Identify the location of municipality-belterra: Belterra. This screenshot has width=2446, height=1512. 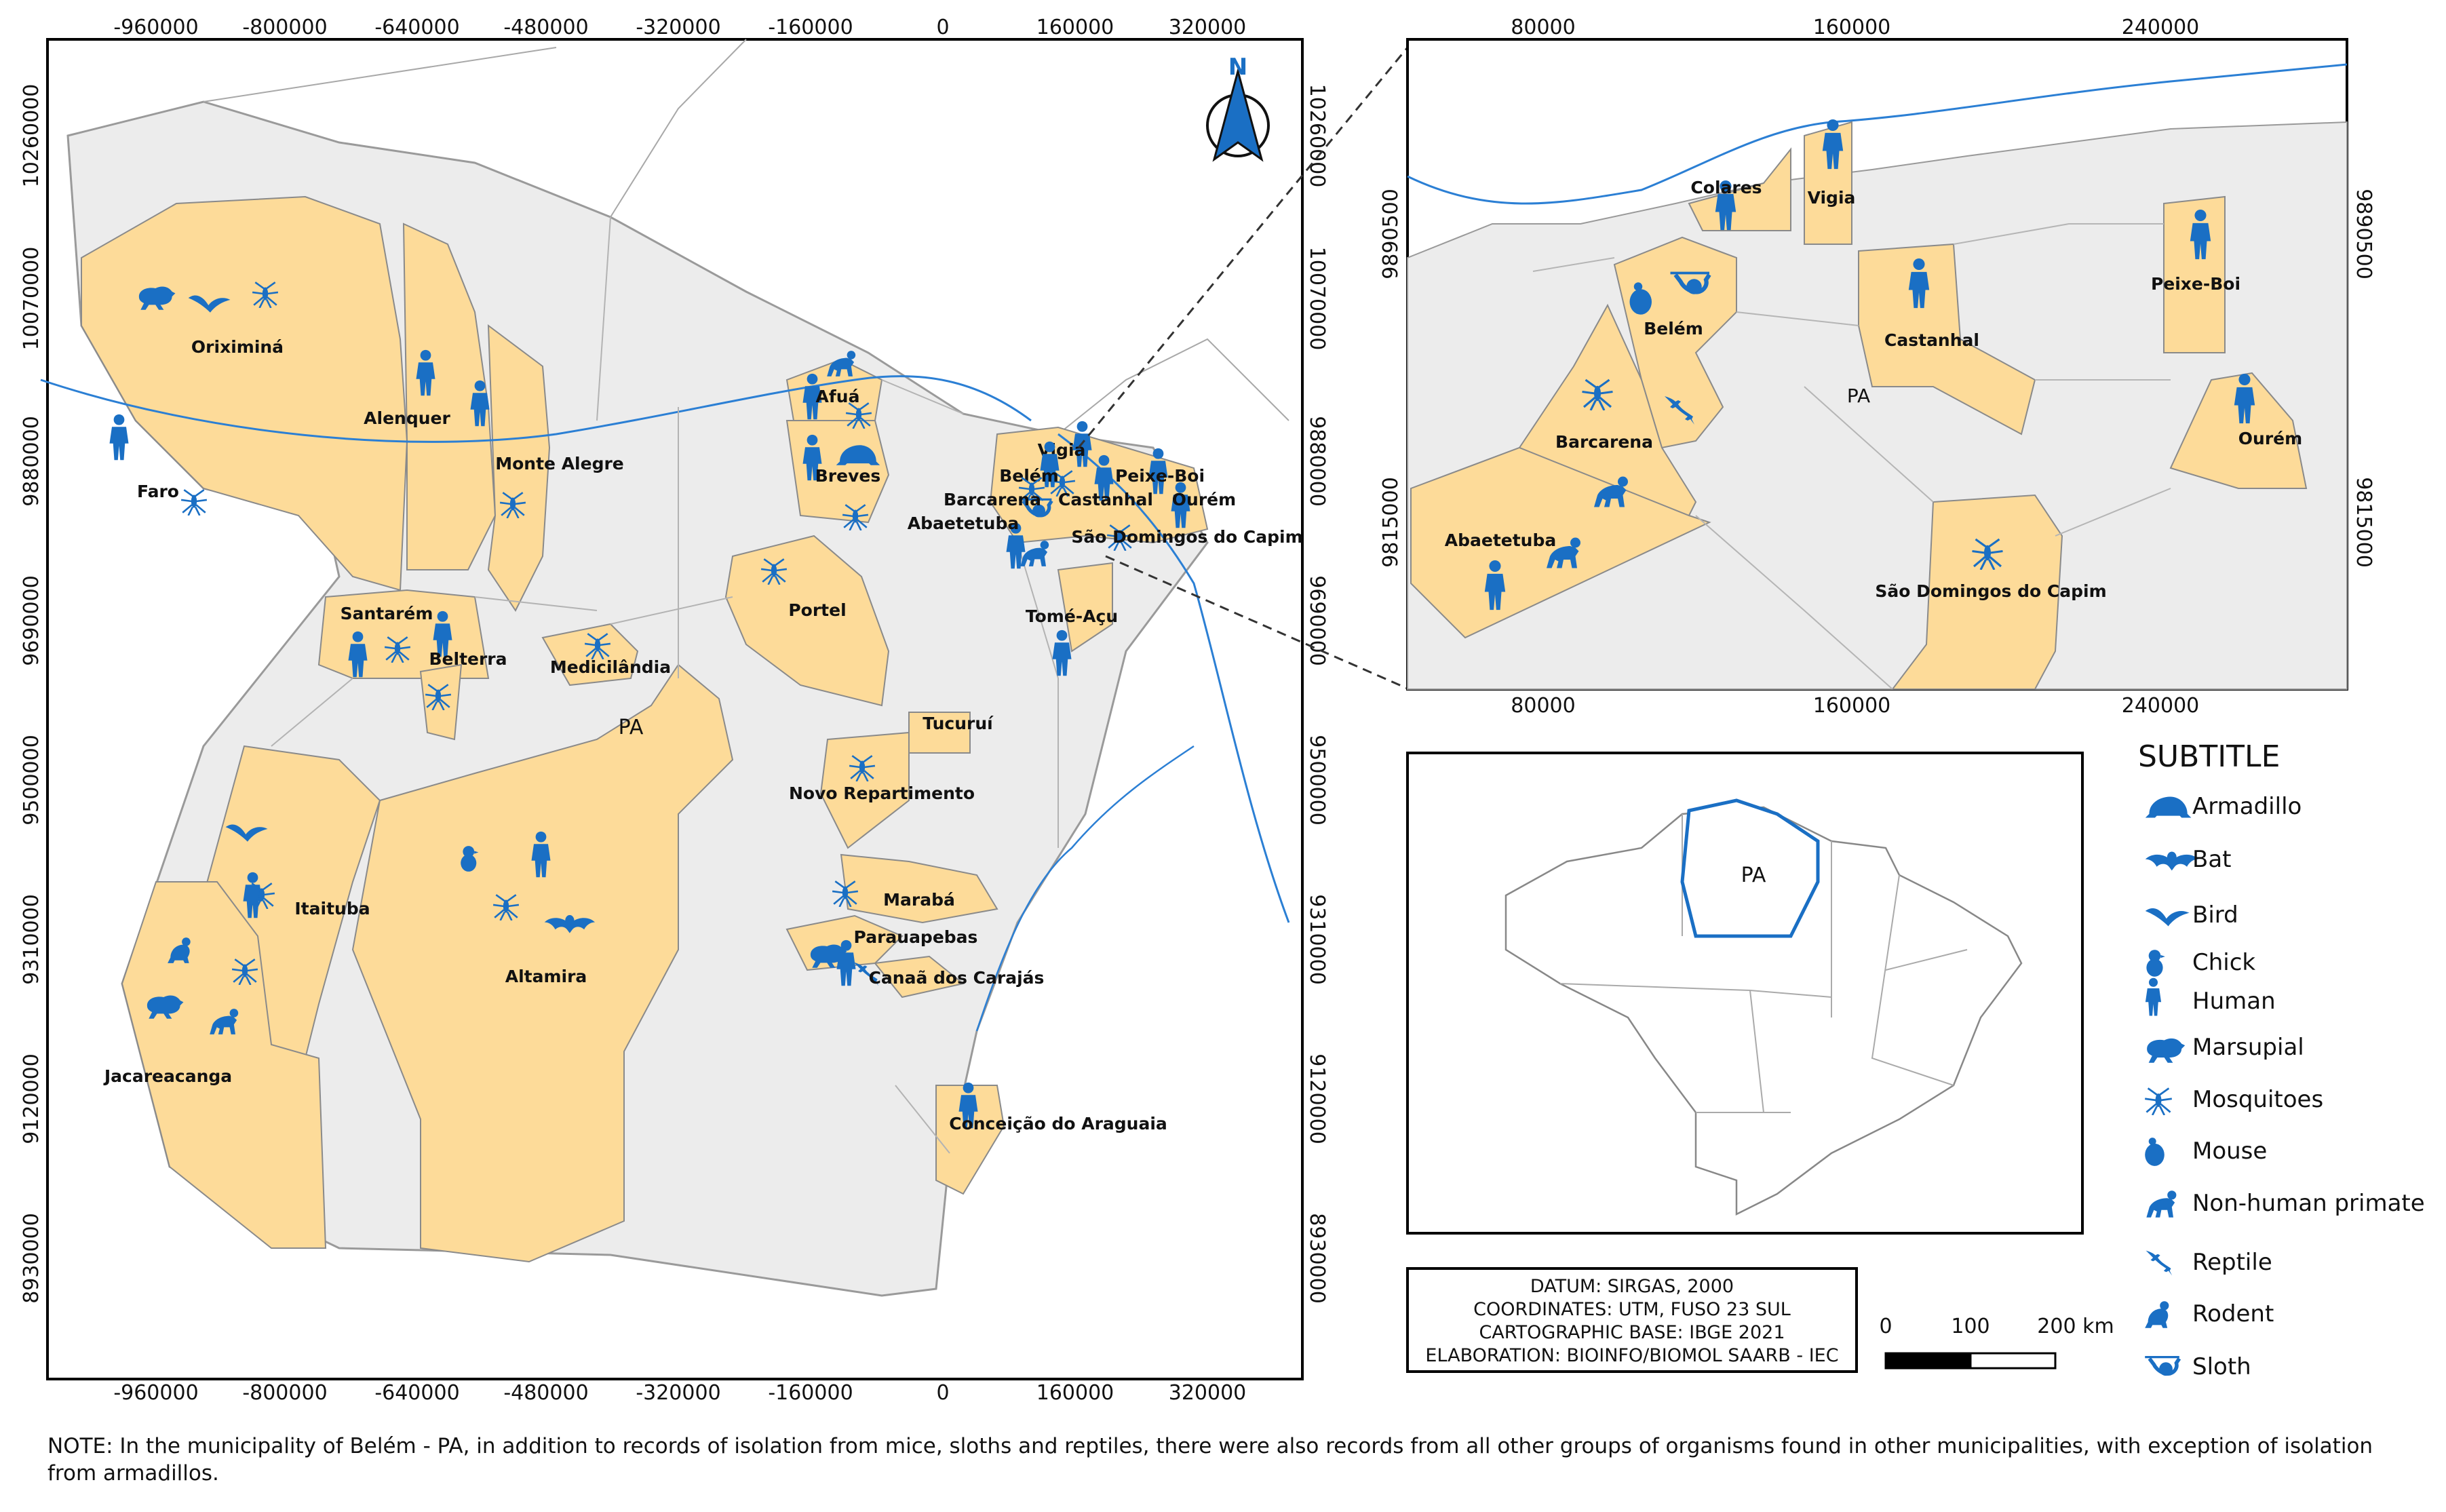
(465, 660).